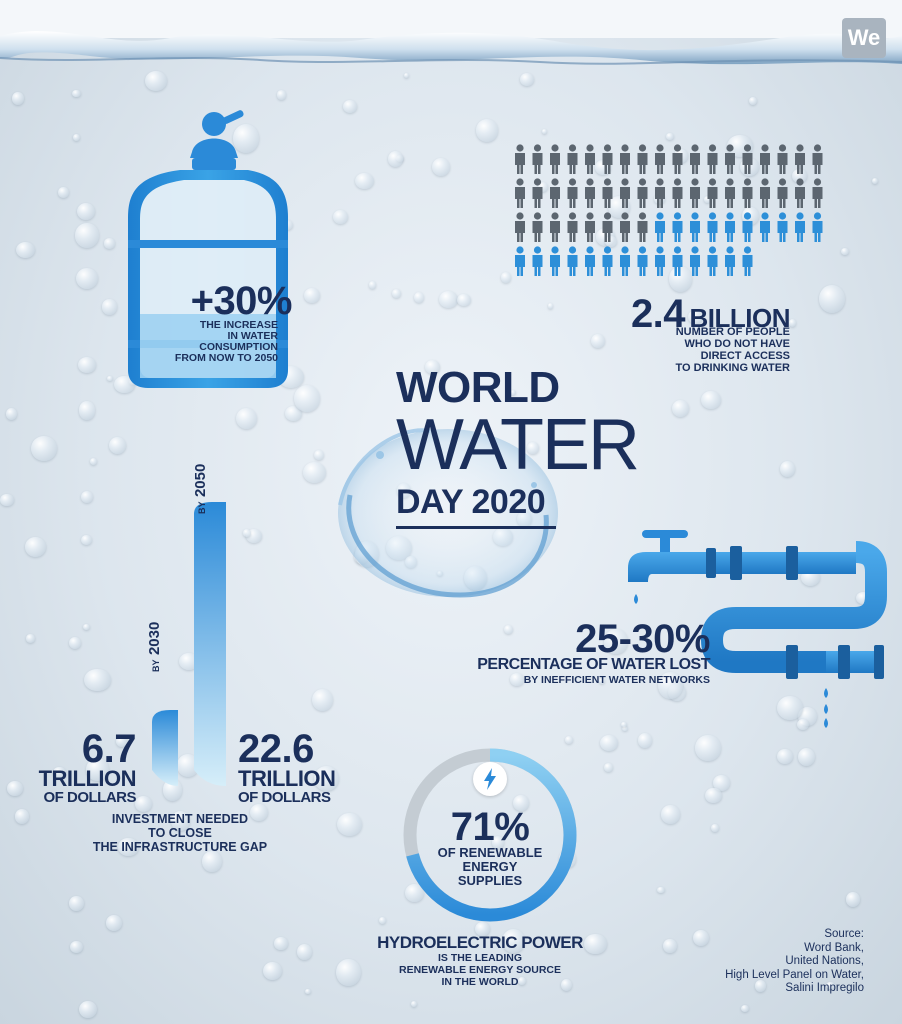 The image size is (902, 1024). What do you see at coordinates (451, 32) in the screenshot?
I see `water-surface` at bounding box center [451, 32].